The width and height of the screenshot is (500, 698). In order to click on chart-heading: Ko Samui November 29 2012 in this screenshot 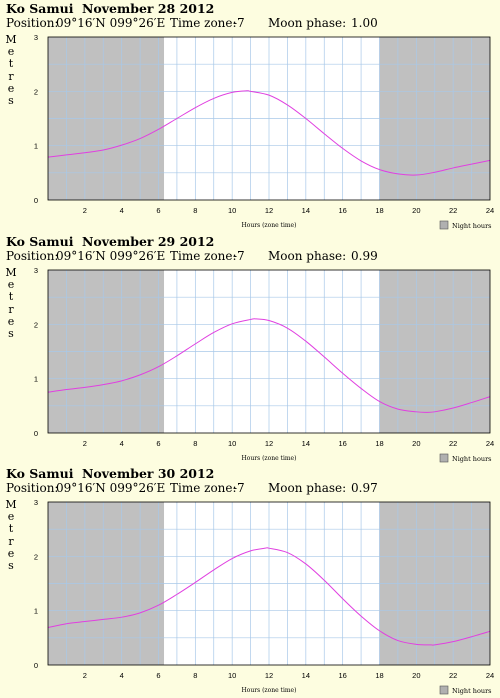, I will do `click(110, 241)`.